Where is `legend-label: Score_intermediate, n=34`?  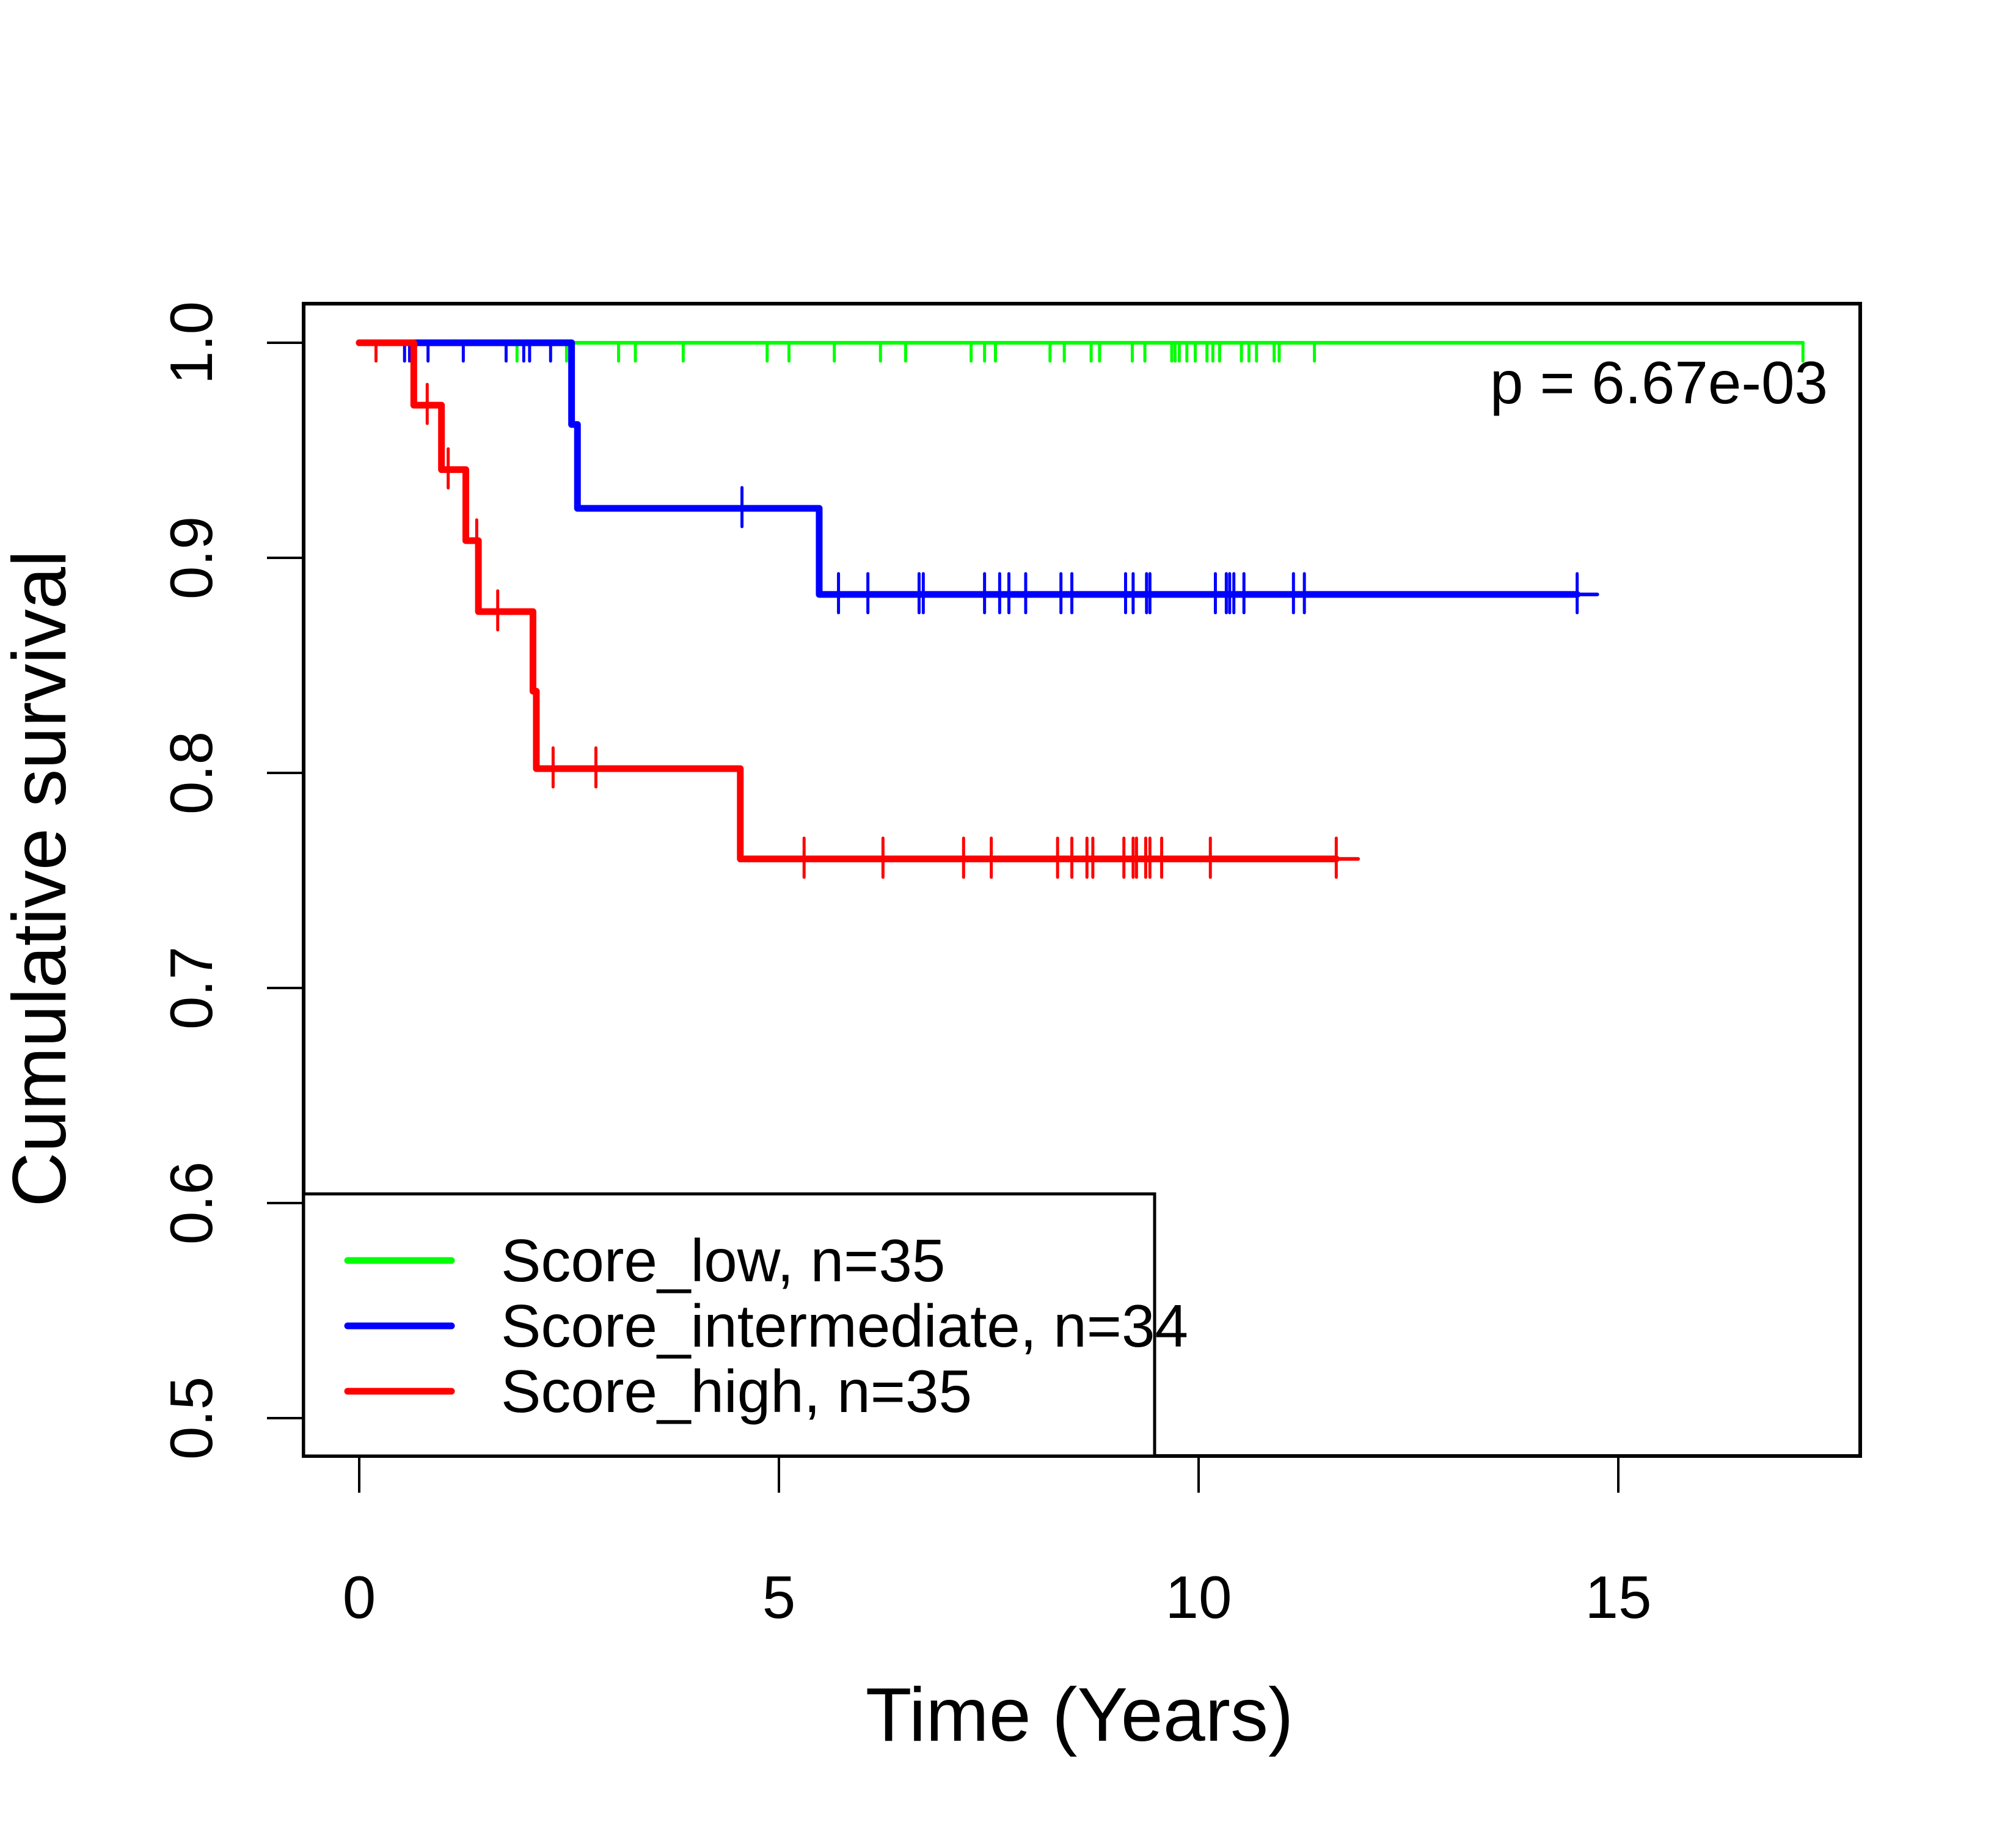 legend-label: Score_intermediate, n=34 is located at coordinates (844, 1325).